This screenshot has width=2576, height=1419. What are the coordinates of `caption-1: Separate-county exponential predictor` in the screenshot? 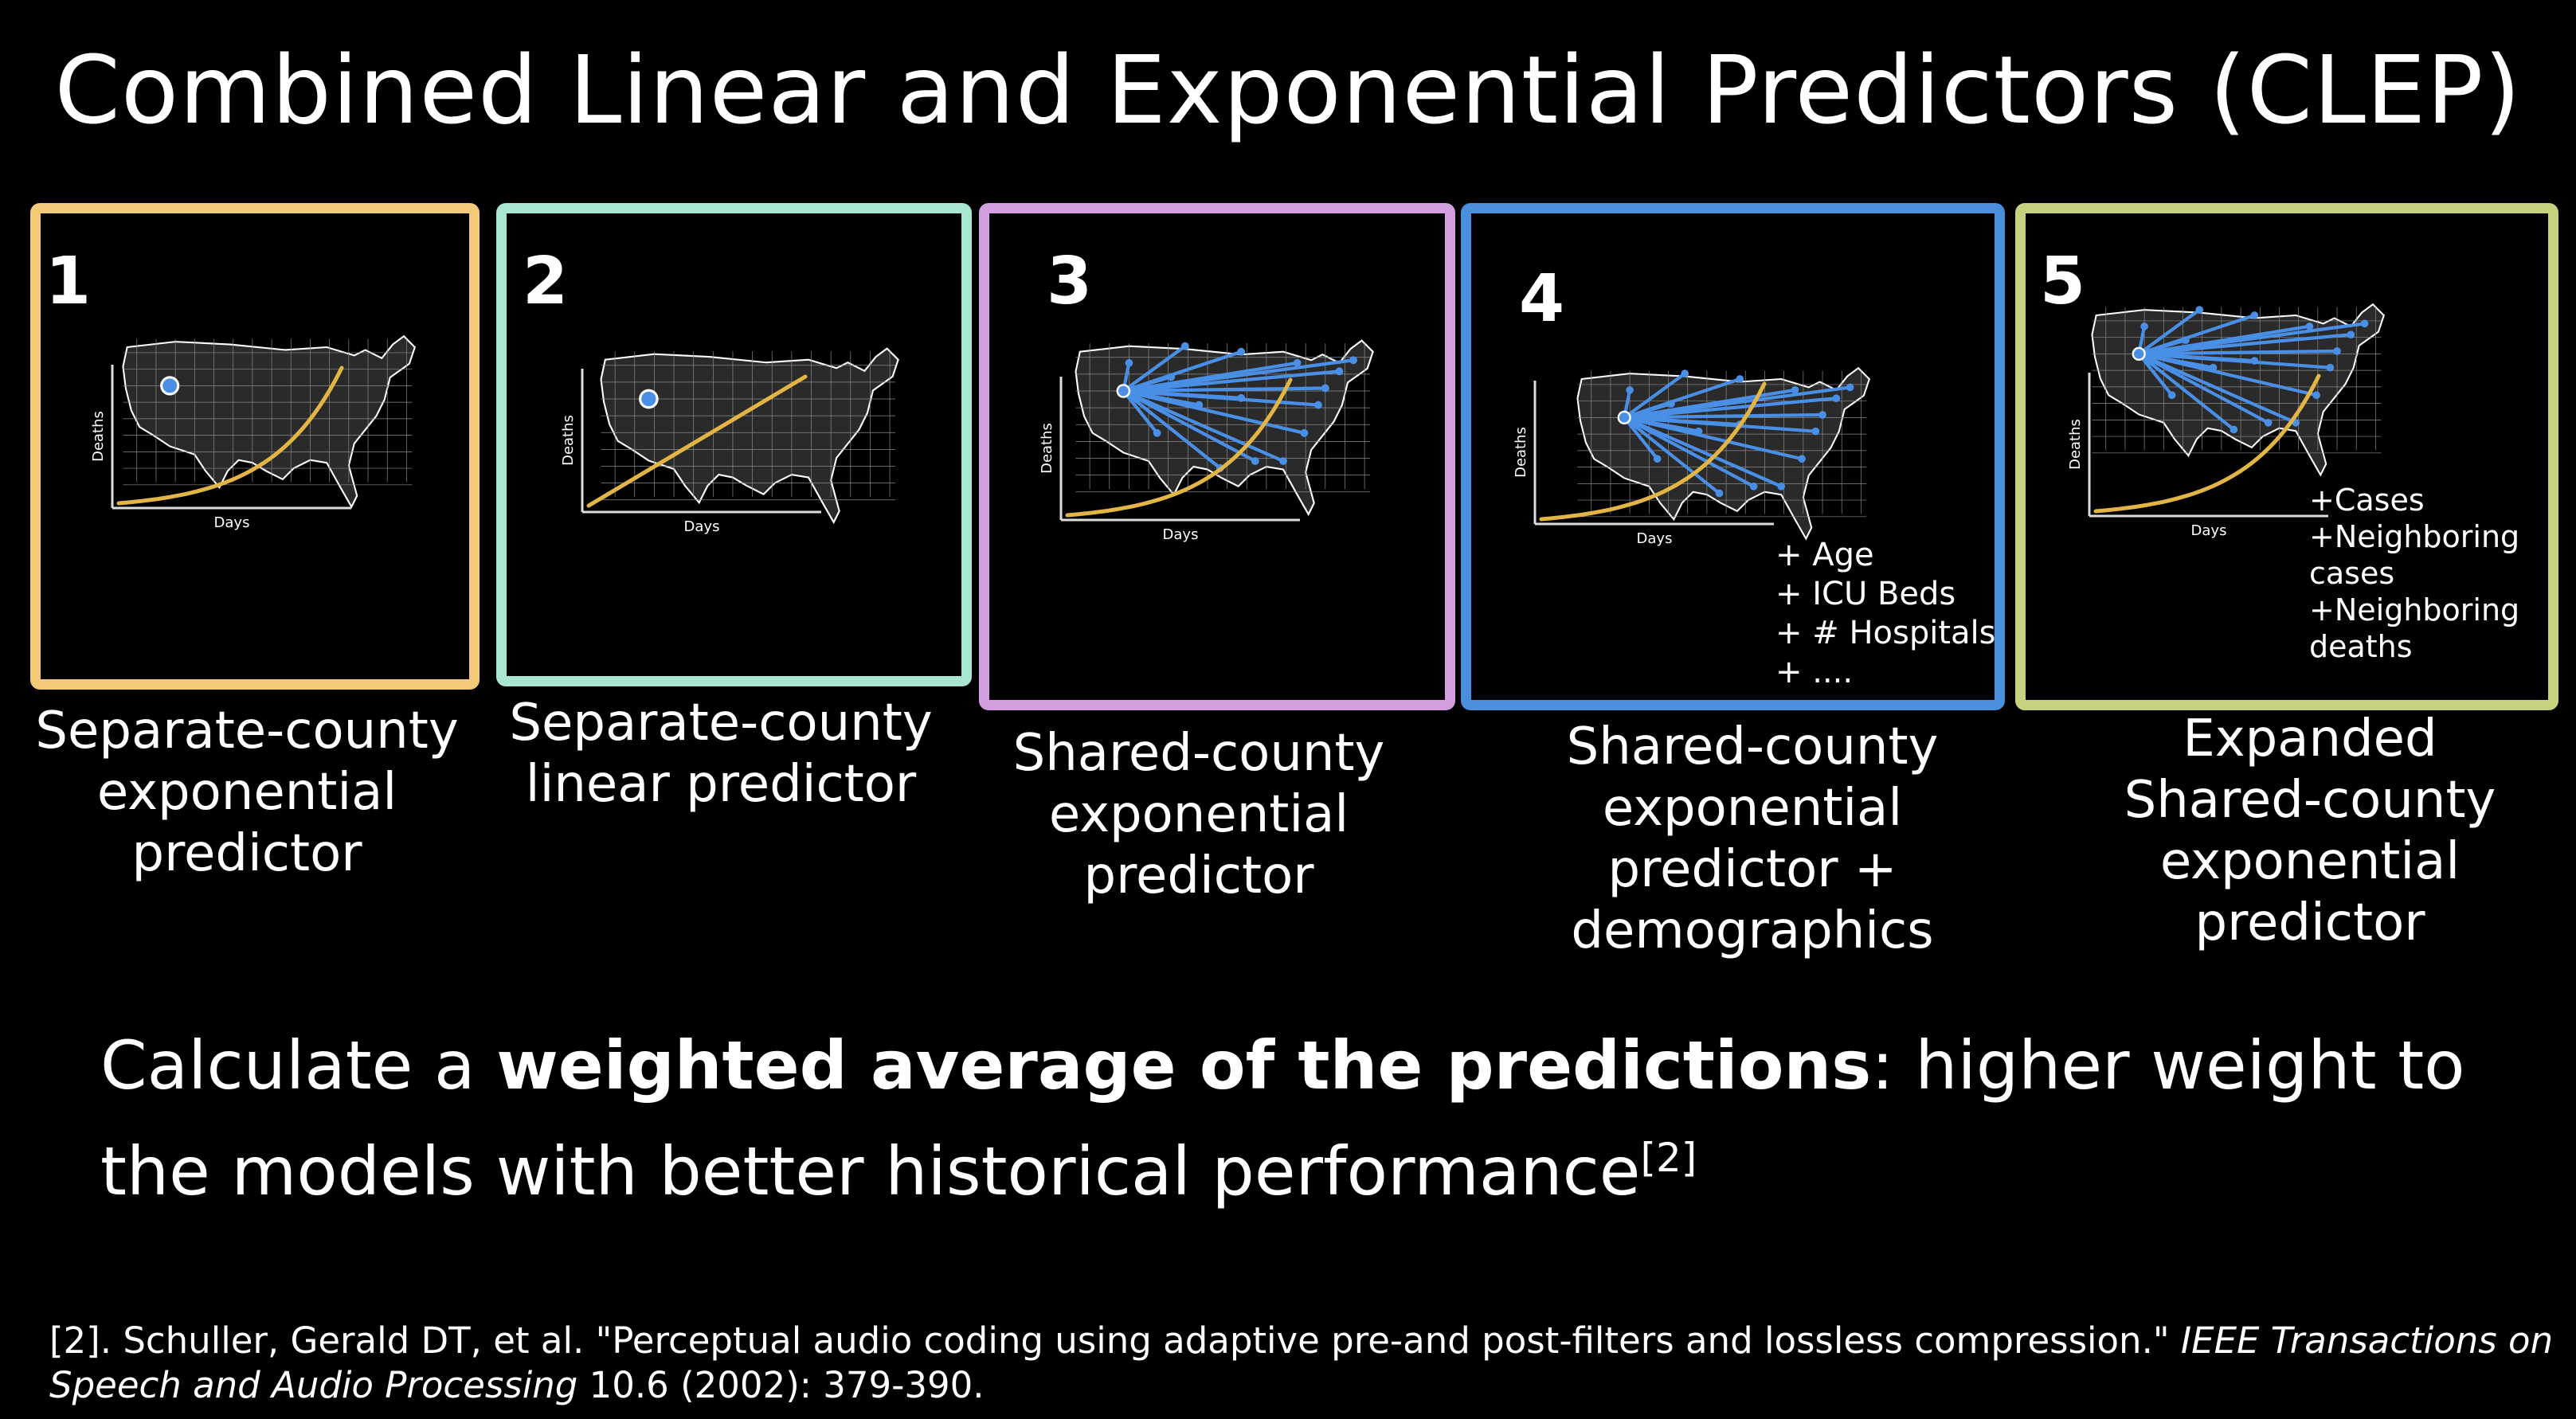 It's located at (247, 793).